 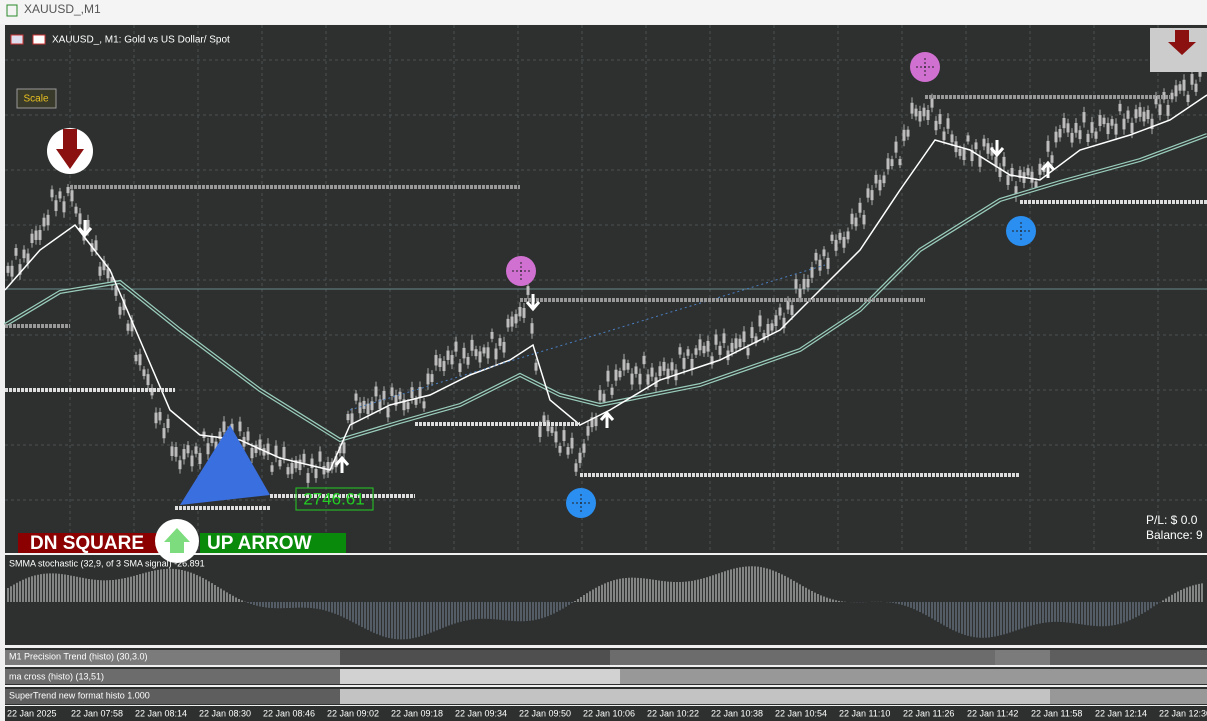 What do you see at coordinates (1174, 535) in the screenshot?
I see `balance-label: Balance: 9` at bounding box center [1174, 535].